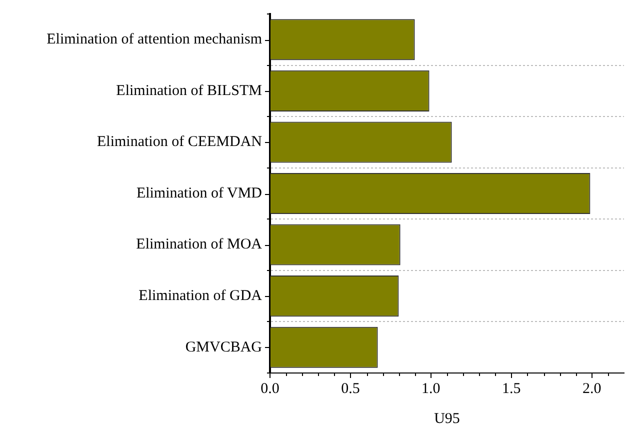 The image size is (634, 432). What do you see at coordinates (223, 347) in the screenshot?
I see `y-tick-label: GMVCBAG` at bounding box center [223, 347].